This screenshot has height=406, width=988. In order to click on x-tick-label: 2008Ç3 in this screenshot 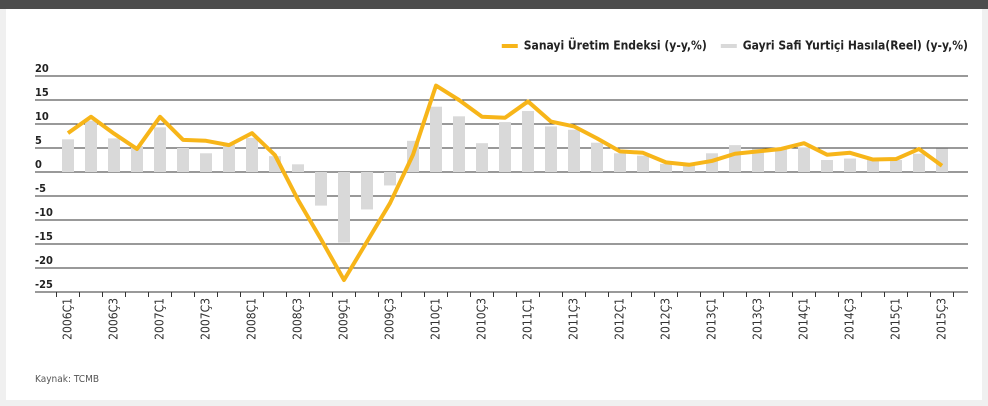, I will do `click(298, 319)`.